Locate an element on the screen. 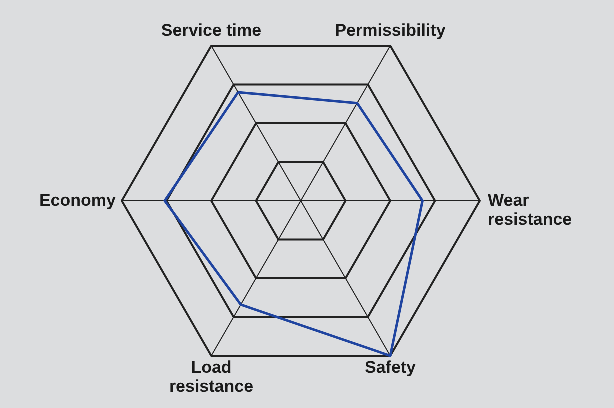 This screenshot has height=408, width=614. spoke-label: Permissibility is located at coordinates (390, 30).